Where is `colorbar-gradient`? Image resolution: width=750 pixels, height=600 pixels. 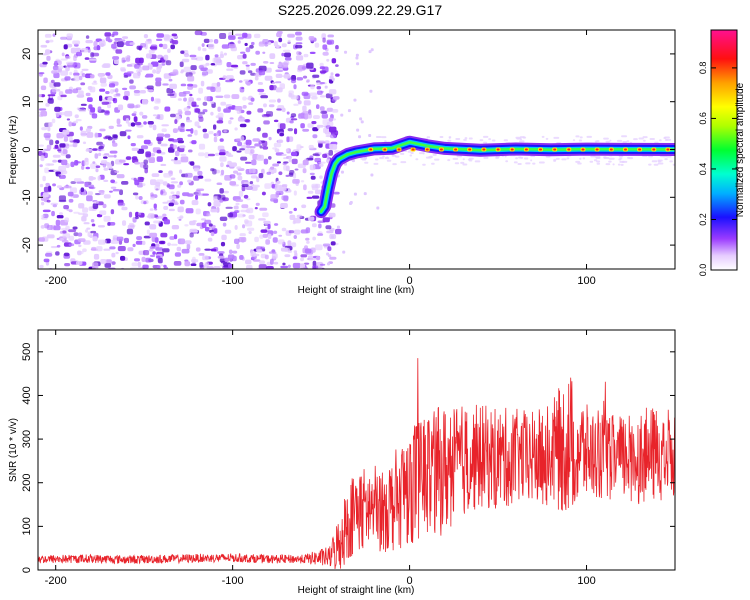
colorbar-gradient is located at coordinates (724, 150).